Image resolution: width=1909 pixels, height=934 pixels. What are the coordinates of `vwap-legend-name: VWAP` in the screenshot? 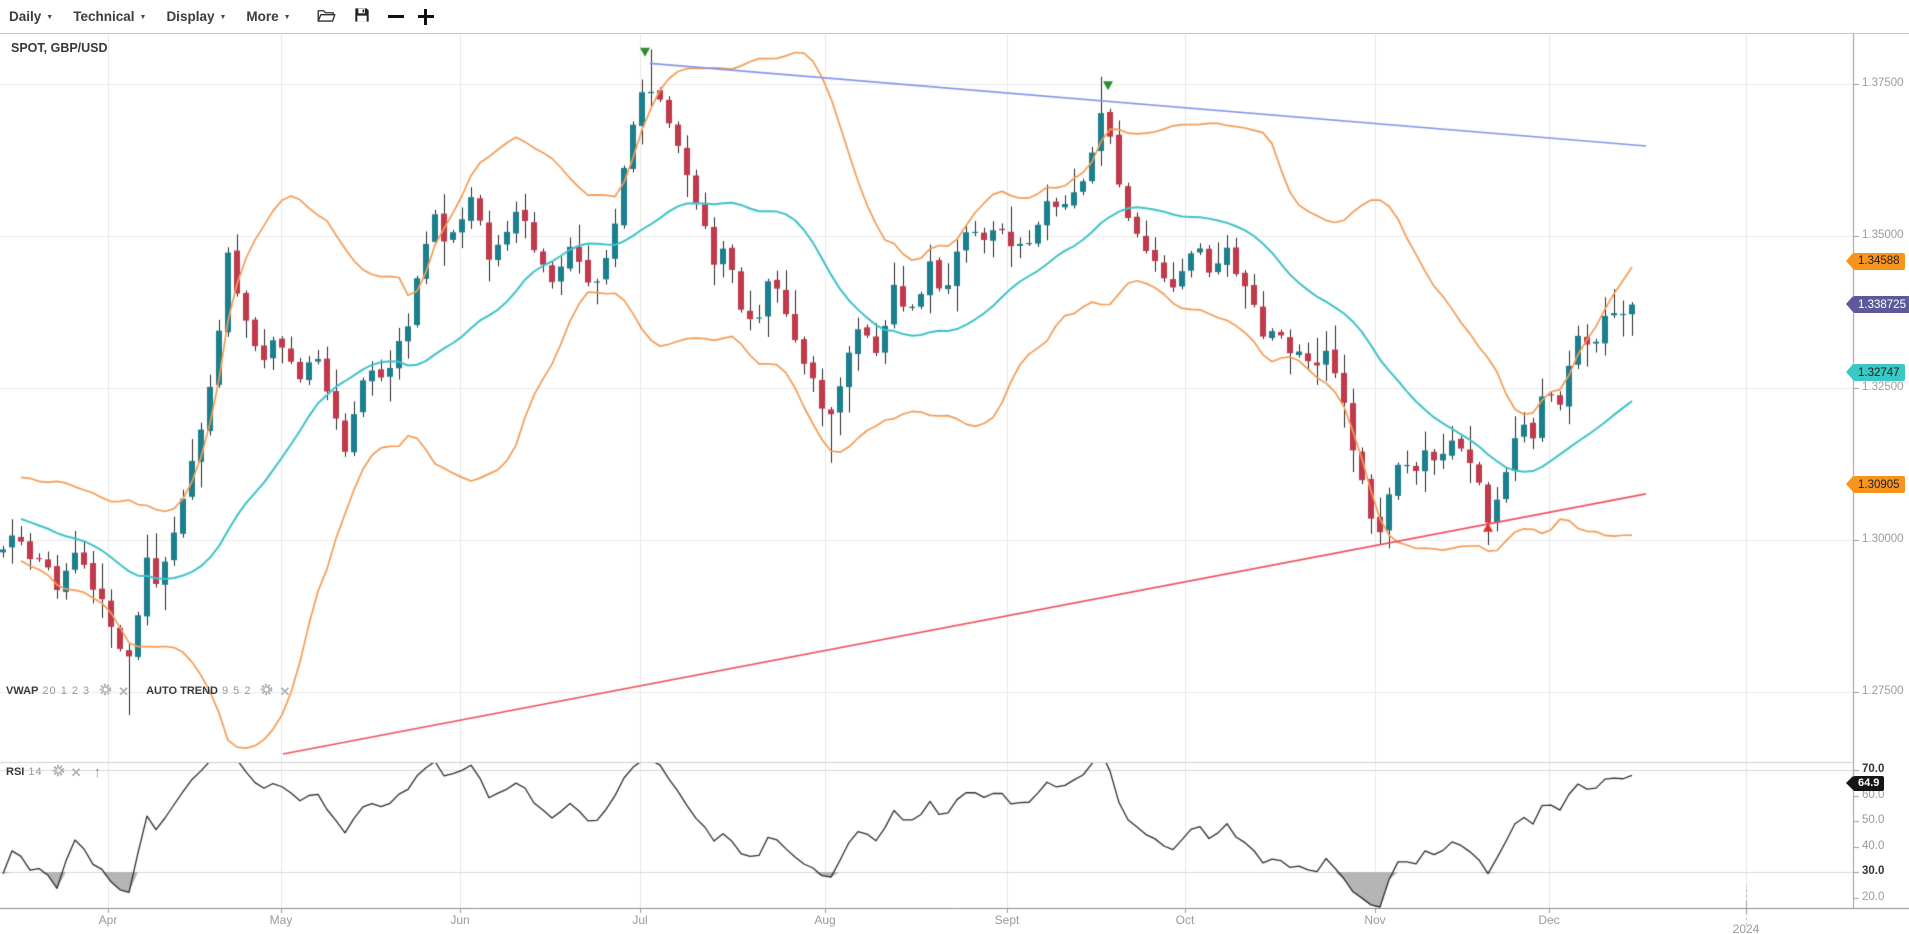 It's located at (22, 691).